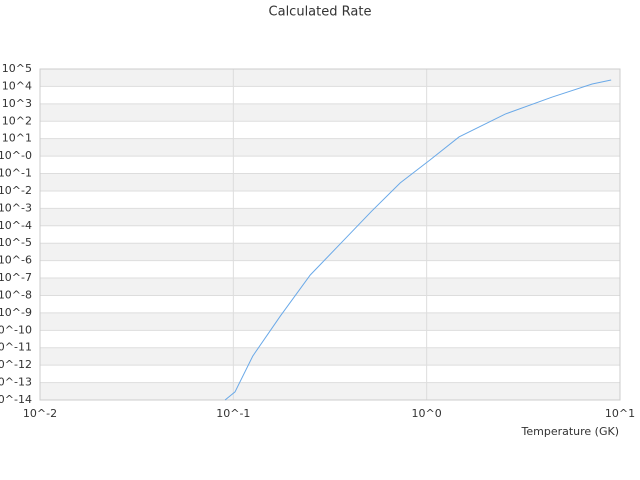  What do you see at coordinates (17, 138) in the screenshot?
I see `y-tick-label: 10^1` at bounding box center [17, 138].